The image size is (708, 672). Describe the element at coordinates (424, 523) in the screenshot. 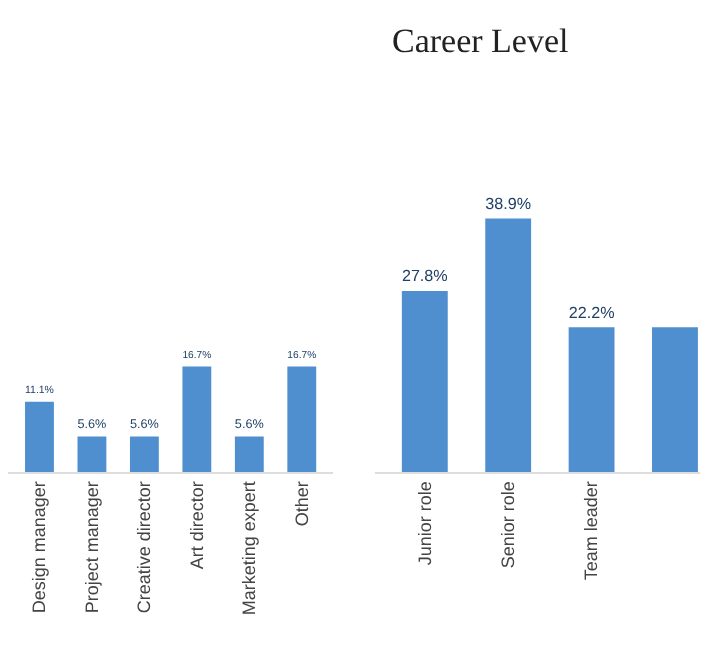

I see `x-tick-label: Junior role` at that location.